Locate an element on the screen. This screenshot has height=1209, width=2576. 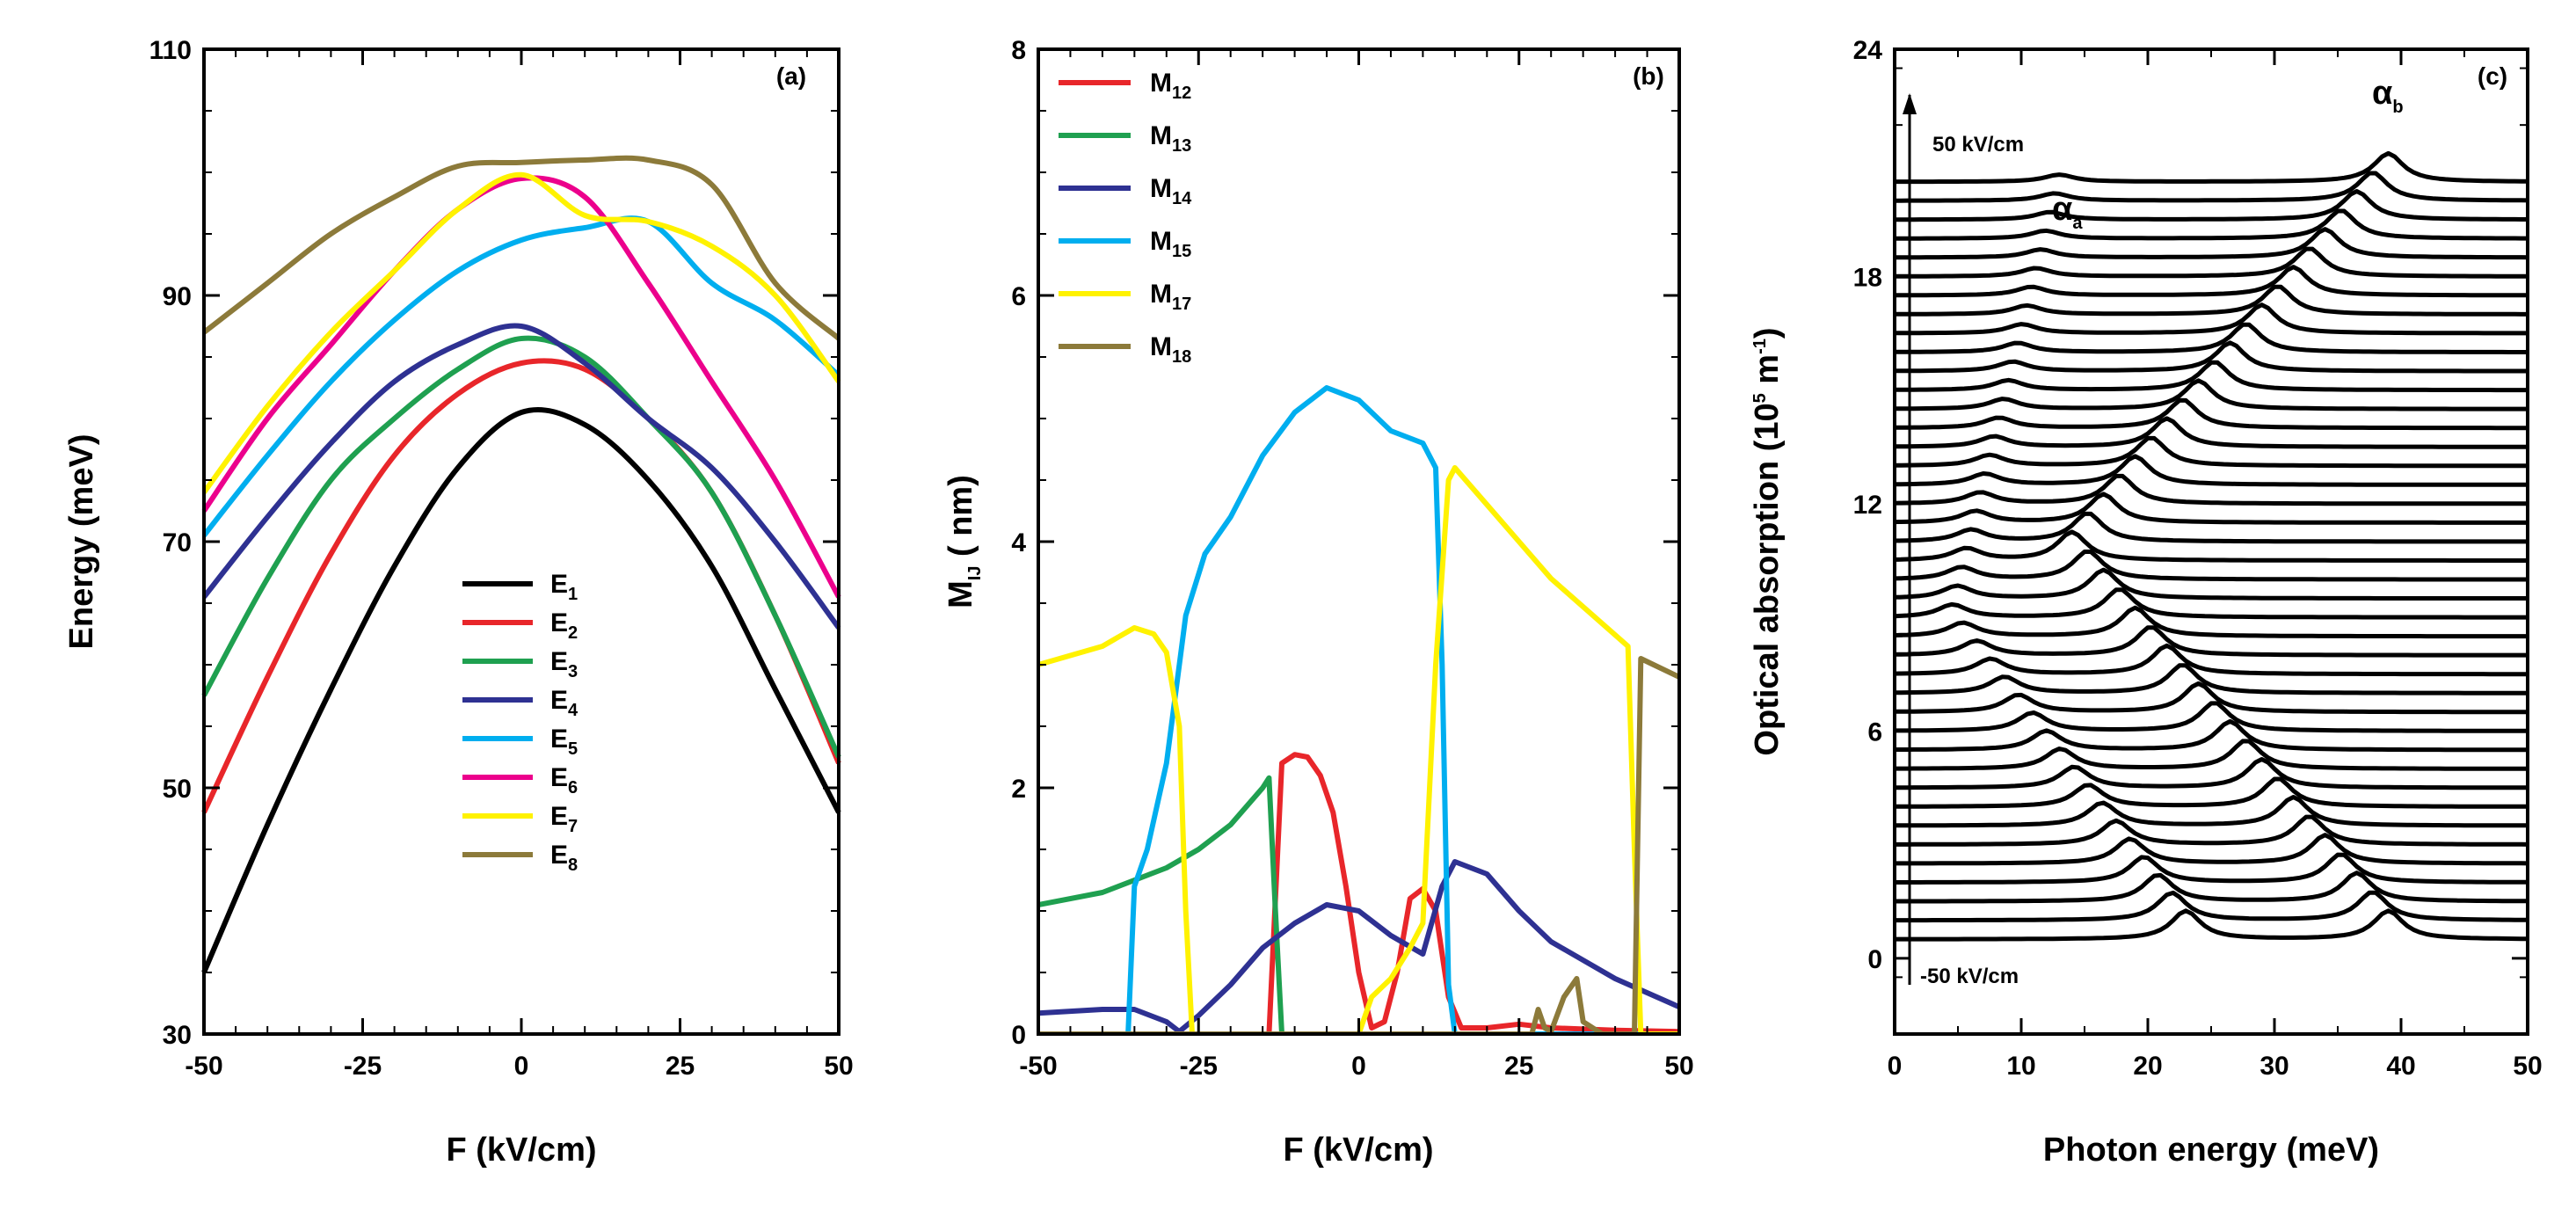
legend-e7-label: E7 is located at coordinates (564, 819).